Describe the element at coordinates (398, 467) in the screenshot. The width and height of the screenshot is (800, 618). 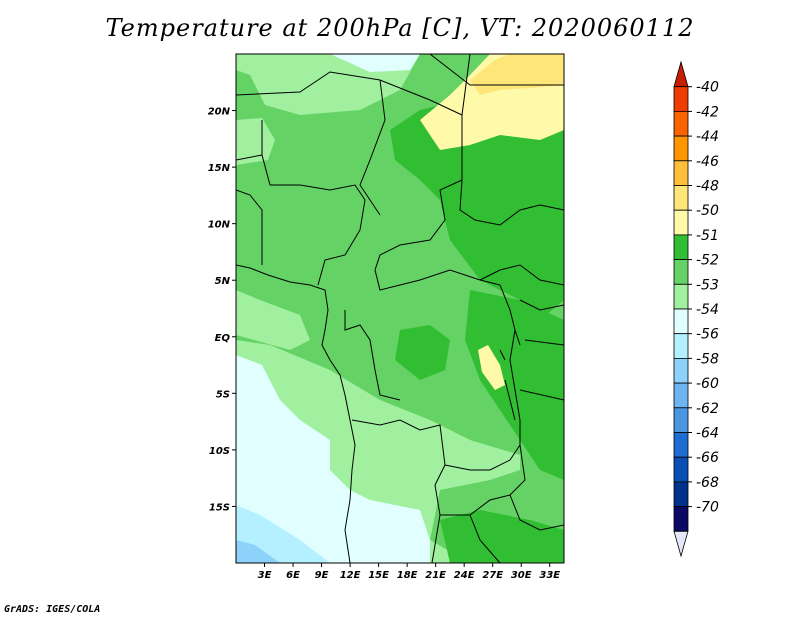
I see `border-angola` at that location.